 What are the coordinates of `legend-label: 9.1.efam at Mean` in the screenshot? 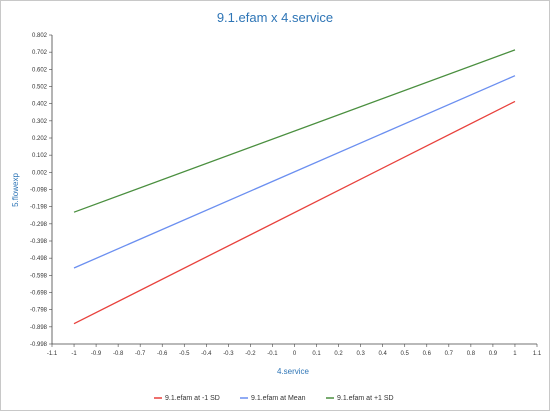 It's located at (278, 398).